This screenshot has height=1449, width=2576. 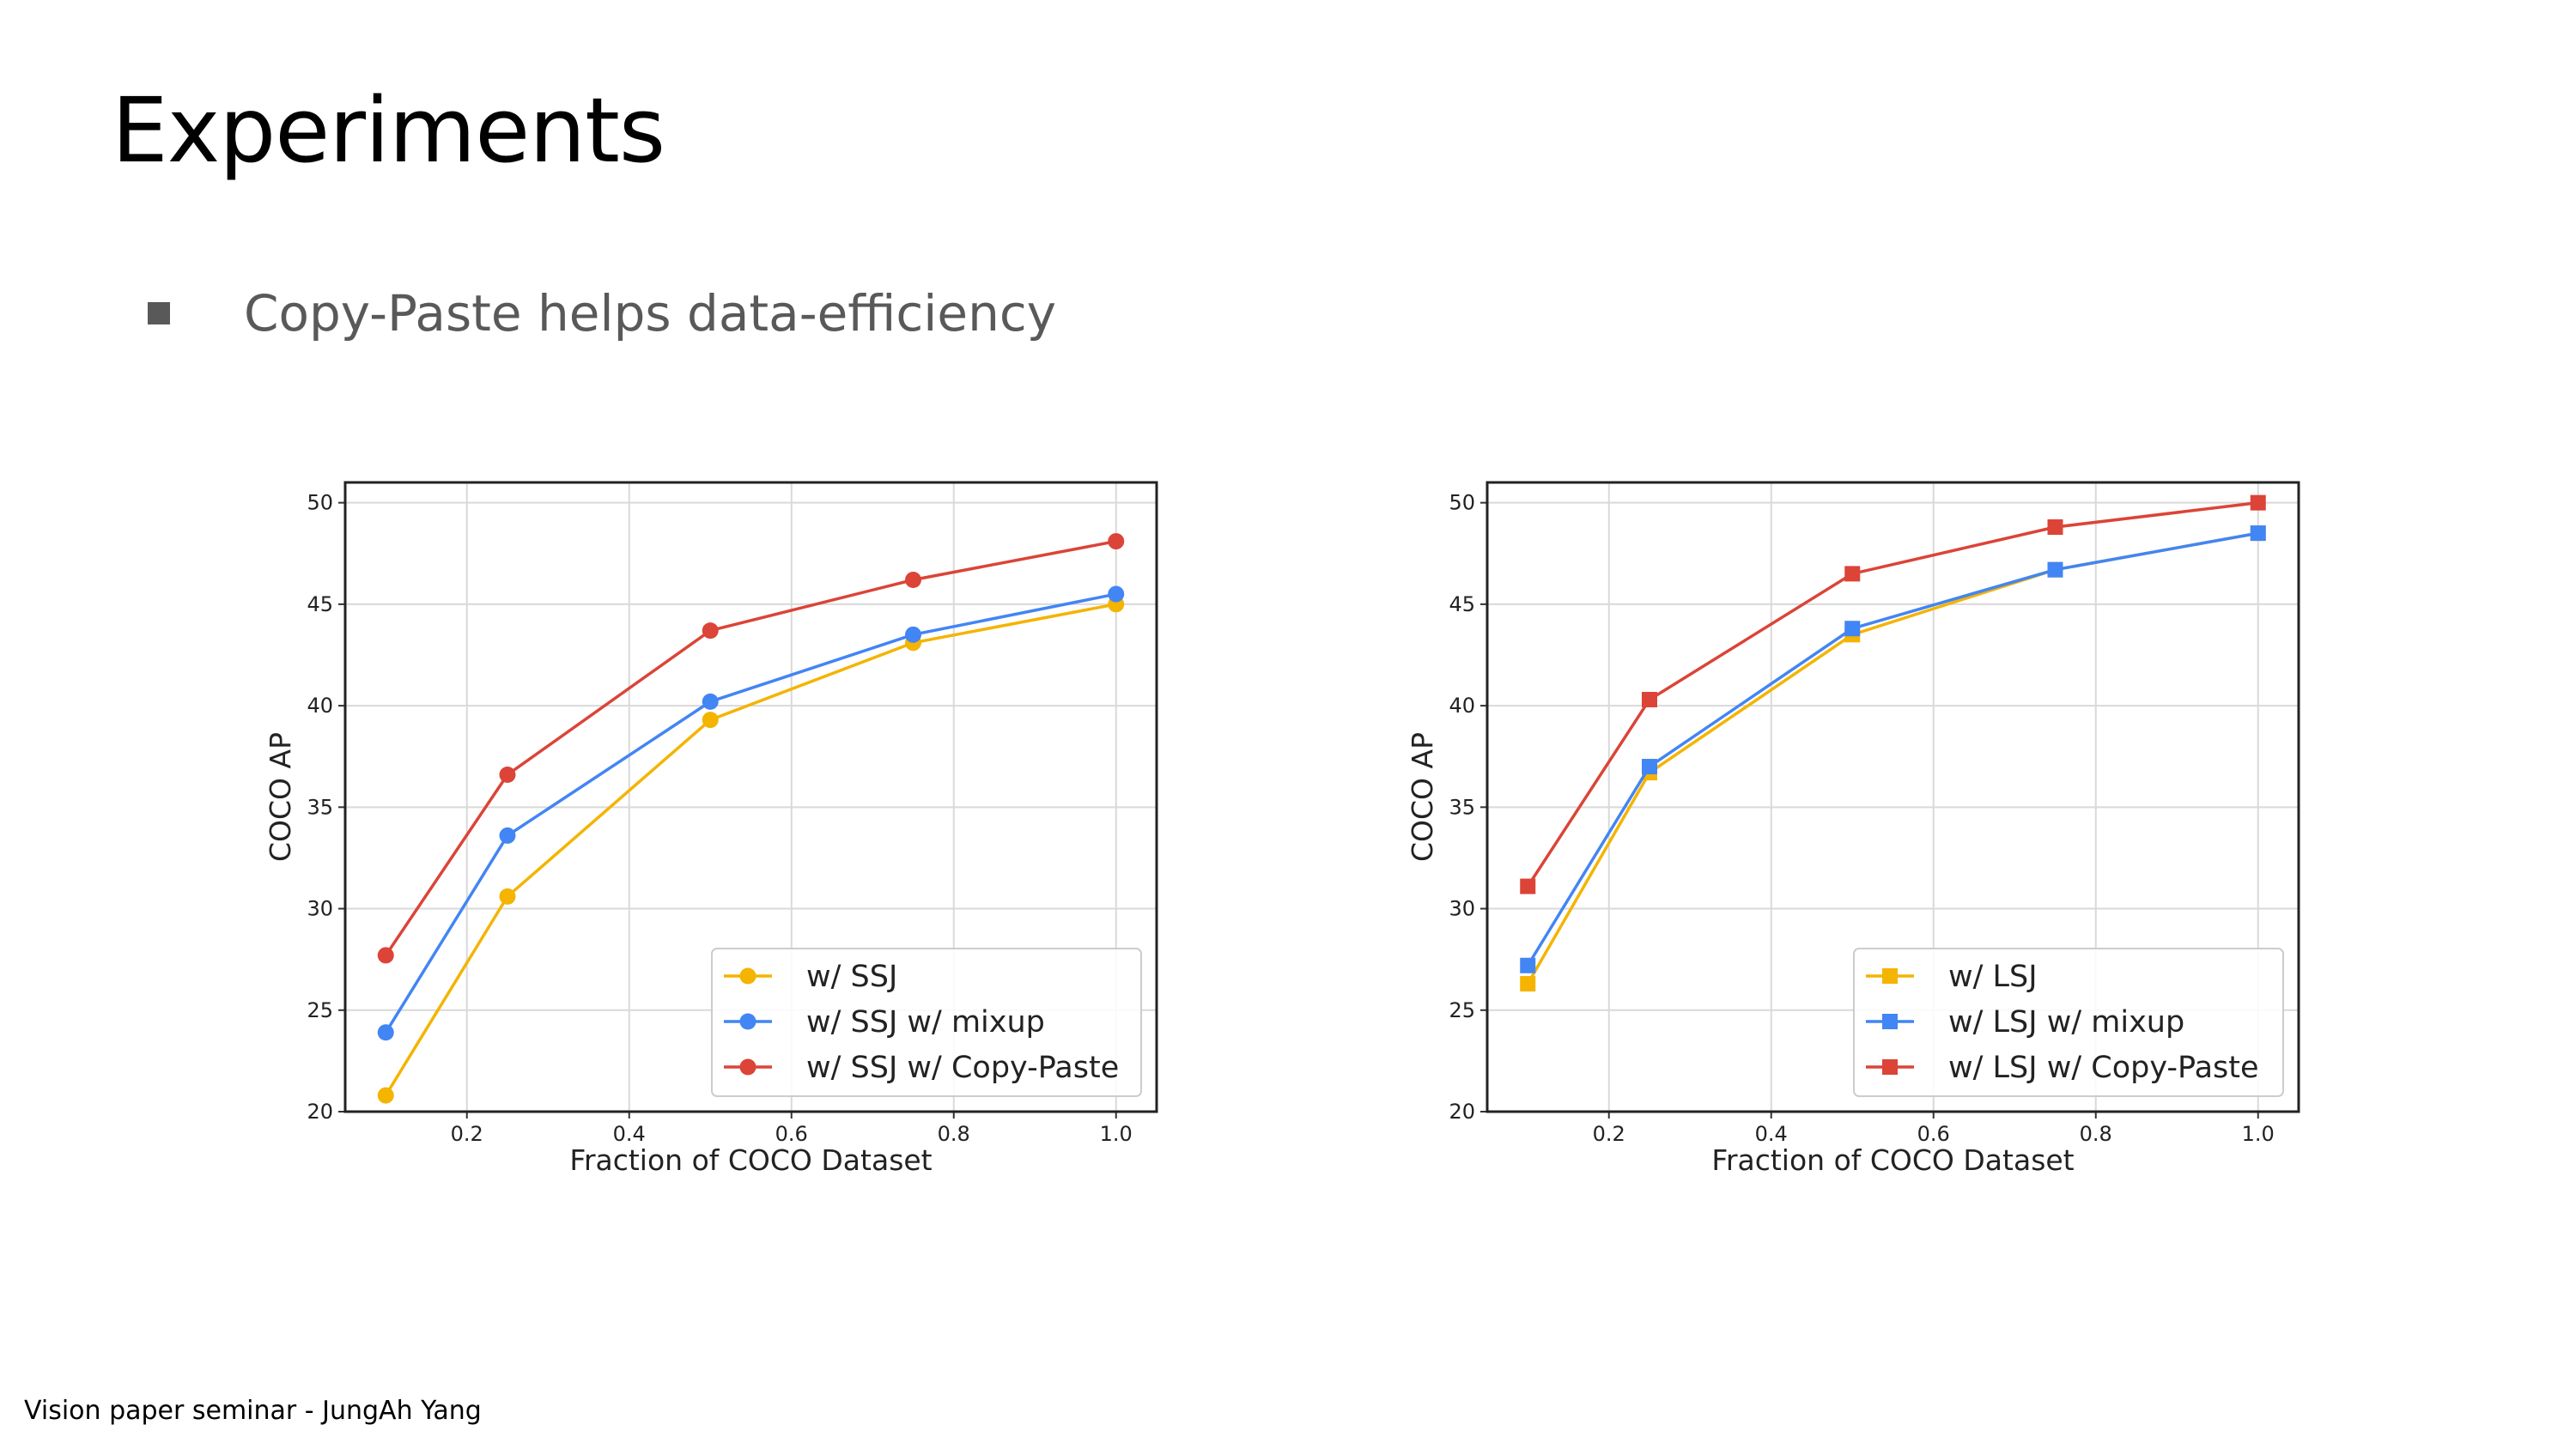 I want to click on legend-label: w/ SSJ w/ Copy-Paste, so click(x=962, y=1068).